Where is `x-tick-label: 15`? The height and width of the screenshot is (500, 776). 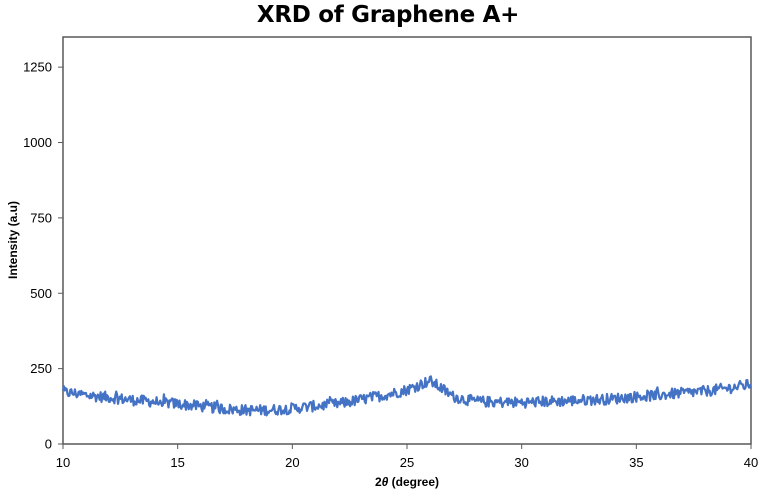
x-tick-label: 15 is located at coordinates (177, 462).